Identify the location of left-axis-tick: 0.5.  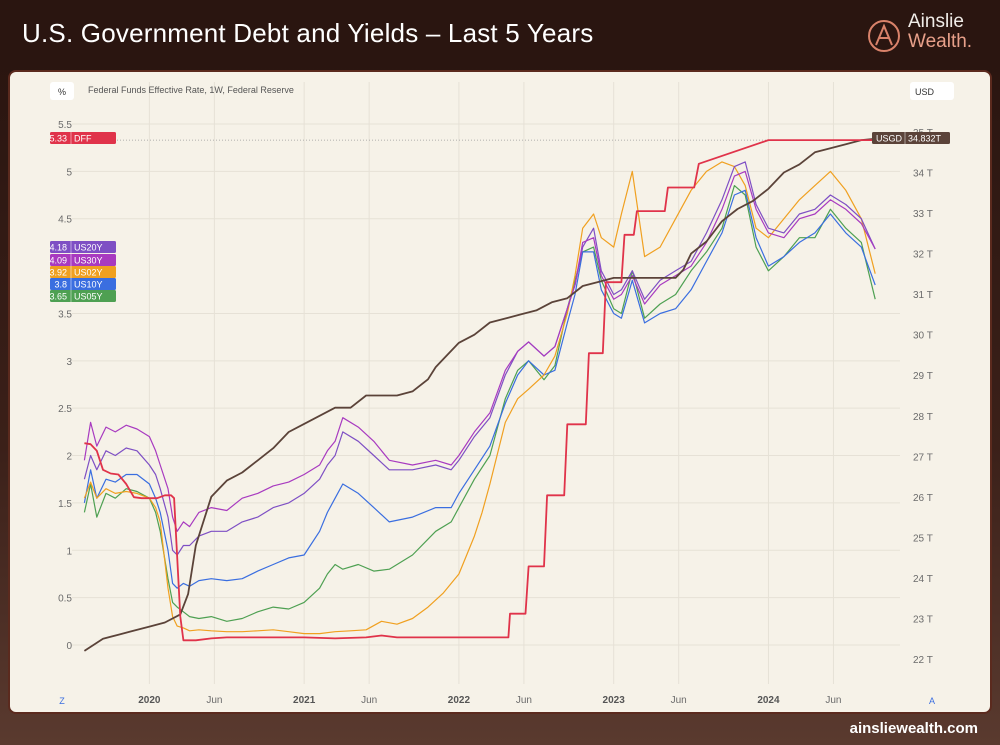
(65, 599).